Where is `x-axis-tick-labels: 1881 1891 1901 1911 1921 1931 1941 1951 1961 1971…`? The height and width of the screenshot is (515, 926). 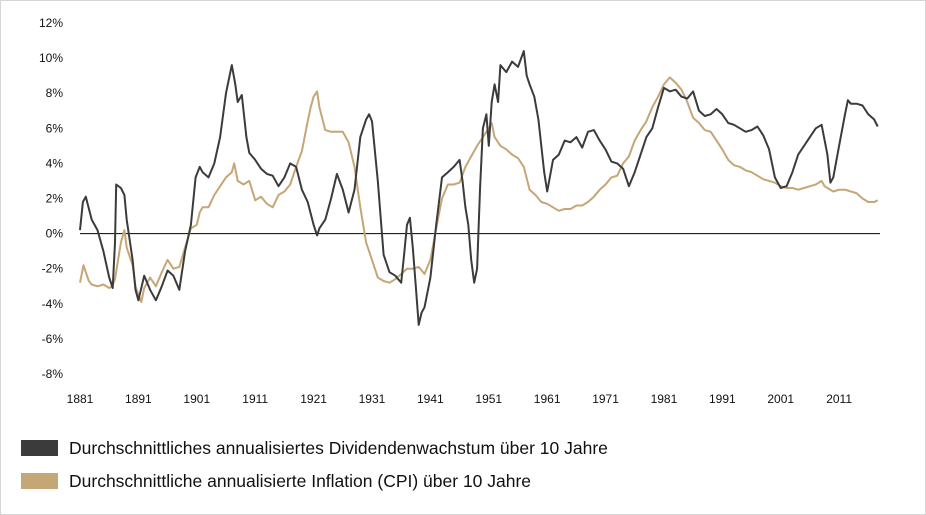
x-axis-tick-labels: 1881 1891 1901 1911 1921 1931 1941 1951 1961 1971… is located at coordinates (460, 399).